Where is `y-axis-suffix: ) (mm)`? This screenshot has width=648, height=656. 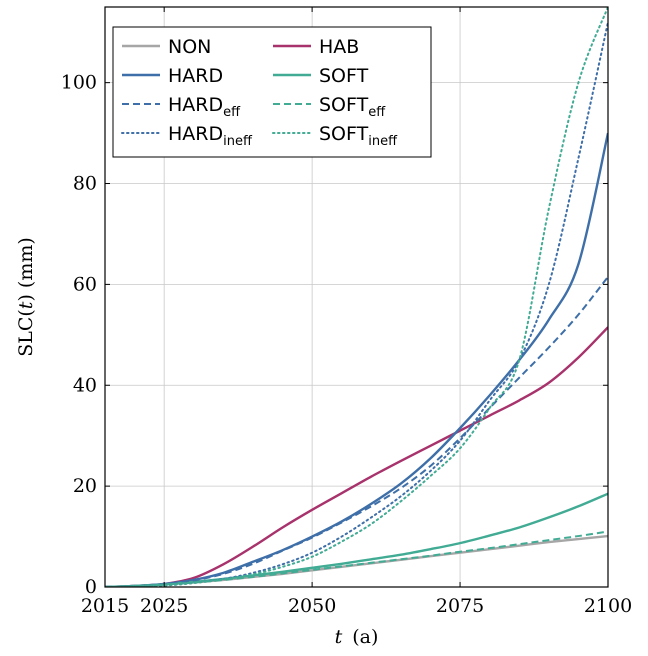 y-axis-suffix: ) (mm) is located at coordinates (26, 269).